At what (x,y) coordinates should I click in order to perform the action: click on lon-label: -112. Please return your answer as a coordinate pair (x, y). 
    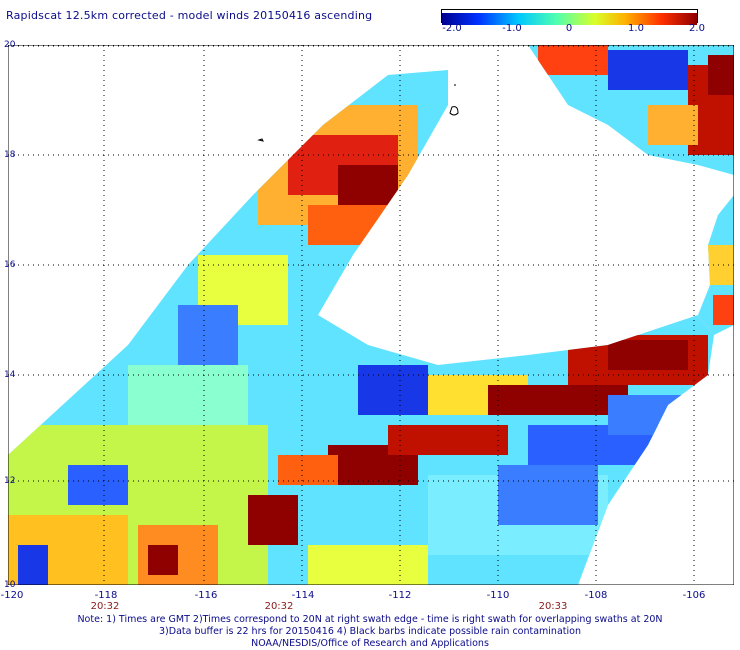
    Looking at the image, I should click on (400, 595).